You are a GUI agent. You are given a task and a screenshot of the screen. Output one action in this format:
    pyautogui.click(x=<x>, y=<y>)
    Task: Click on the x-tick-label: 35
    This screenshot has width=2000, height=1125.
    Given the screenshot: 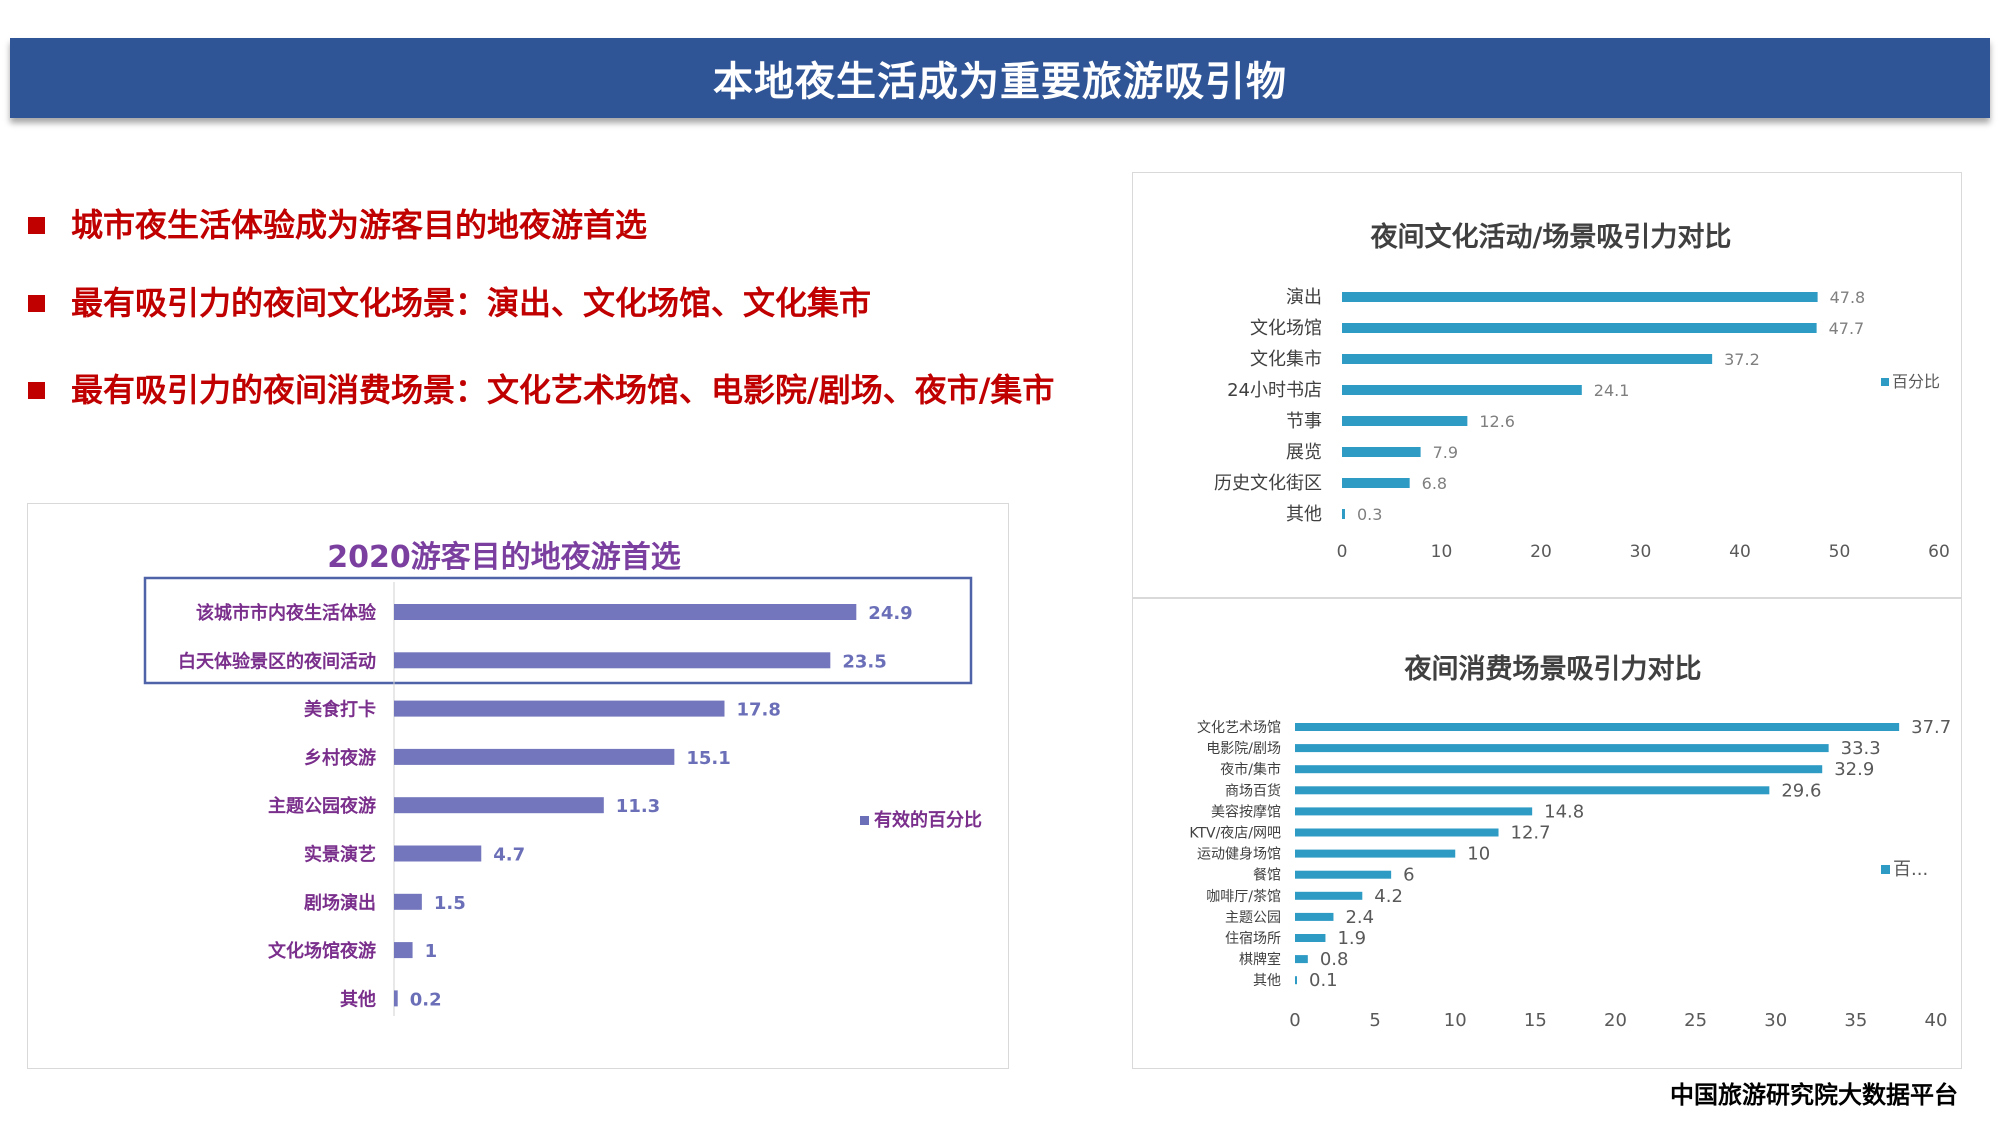 What is the action you would take?
    pyautogui.click(x=1855, y=1020)
    